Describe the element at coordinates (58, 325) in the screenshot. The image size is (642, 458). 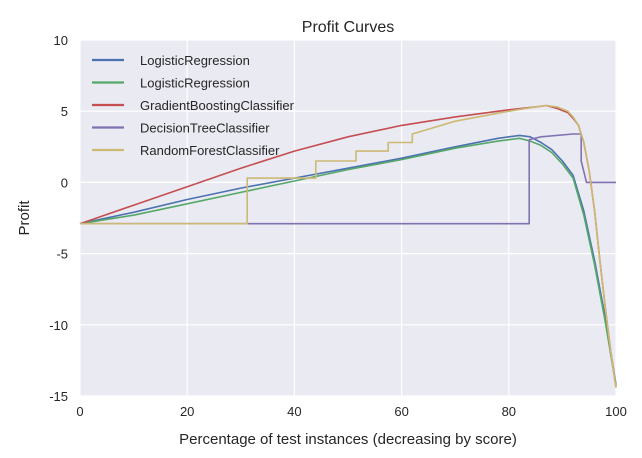
I see `y-tick-label: -10` at that location.